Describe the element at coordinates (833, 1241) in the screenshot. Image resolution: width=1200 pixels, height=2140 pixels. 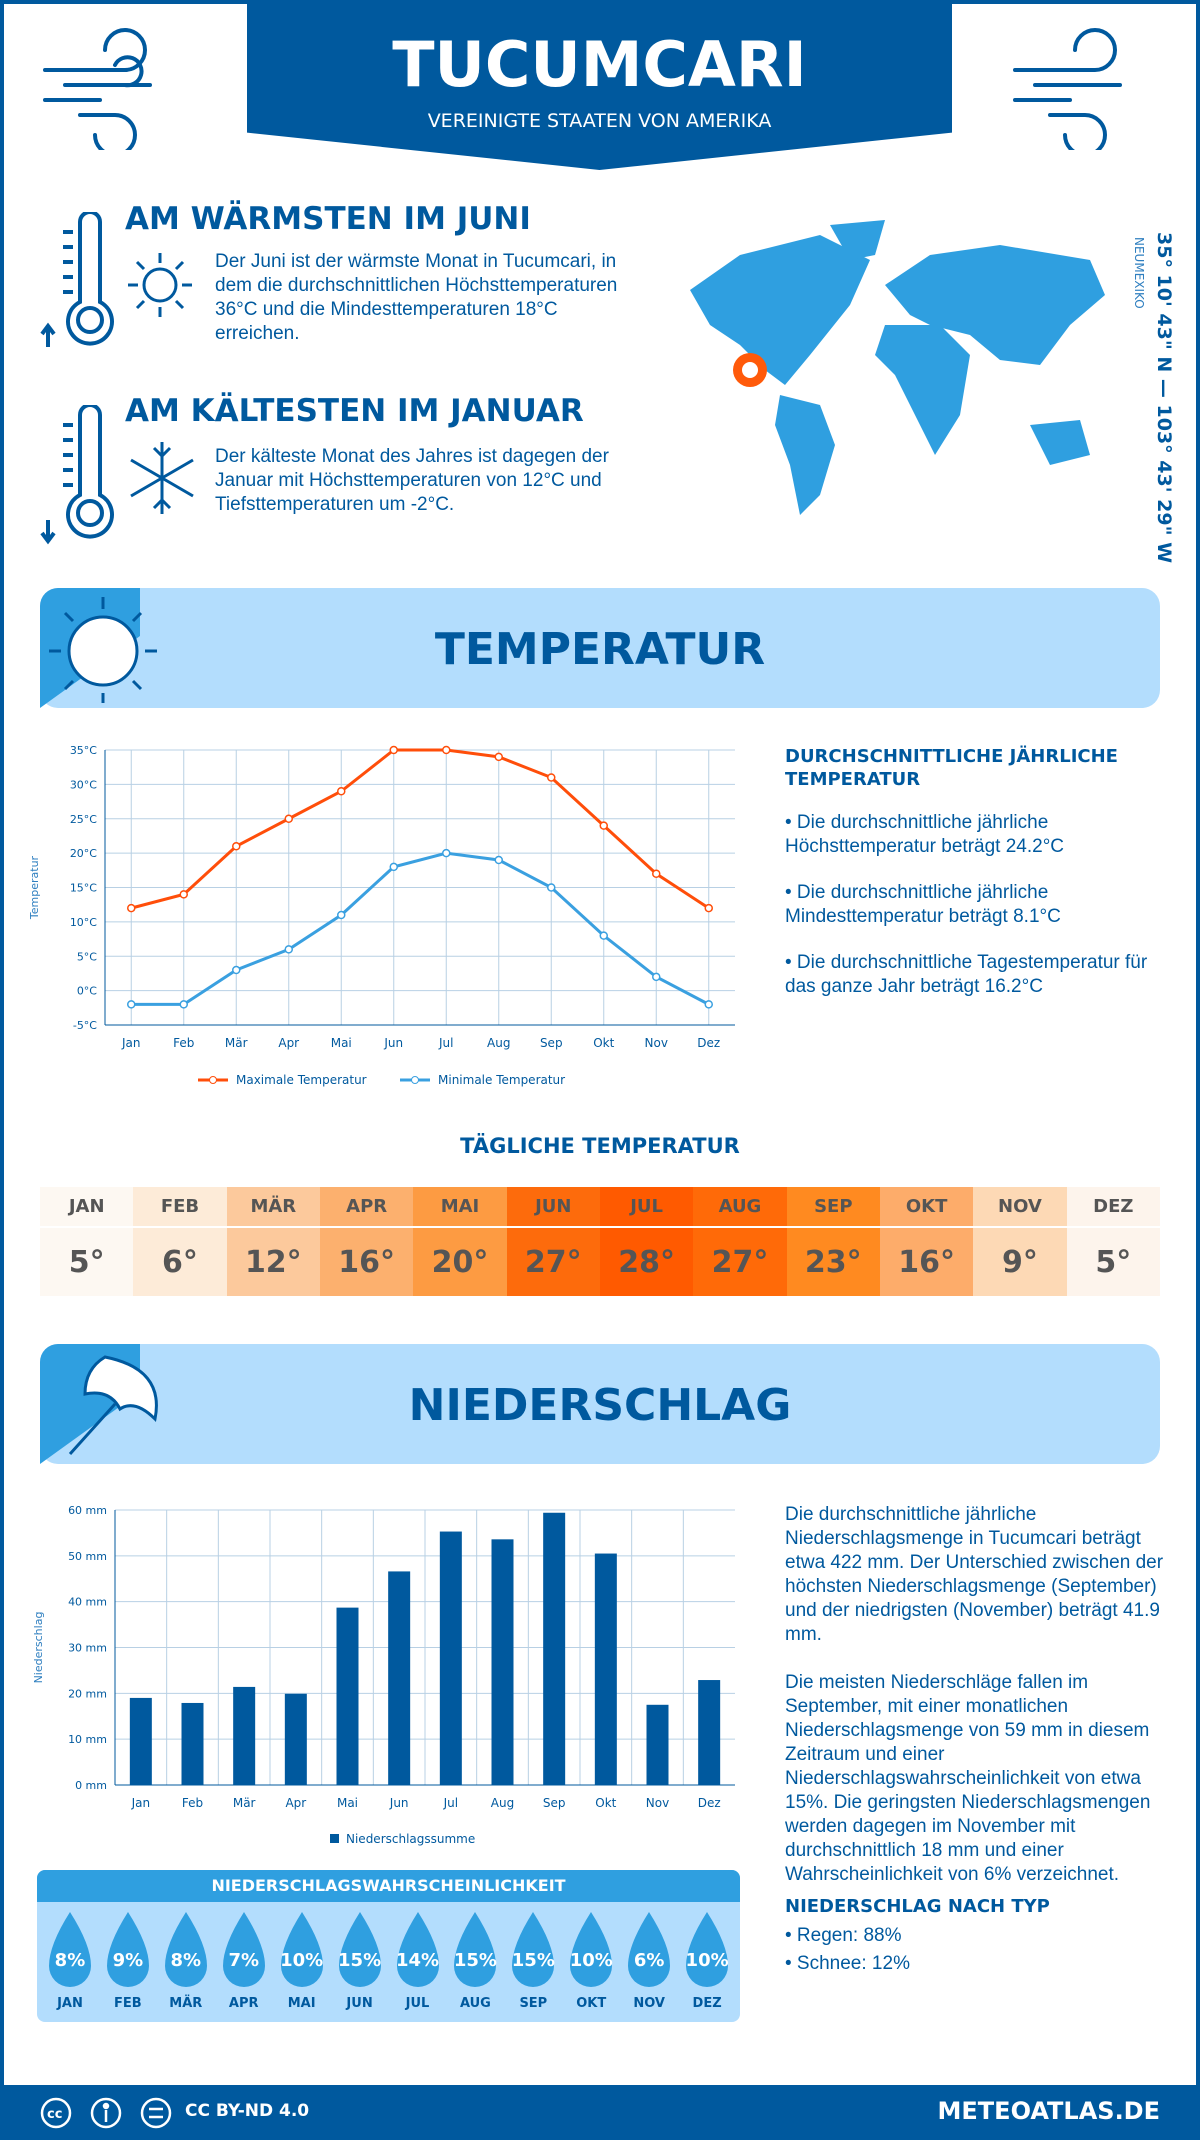
I see `daily-temp-cell: SEP 23°` at that location.